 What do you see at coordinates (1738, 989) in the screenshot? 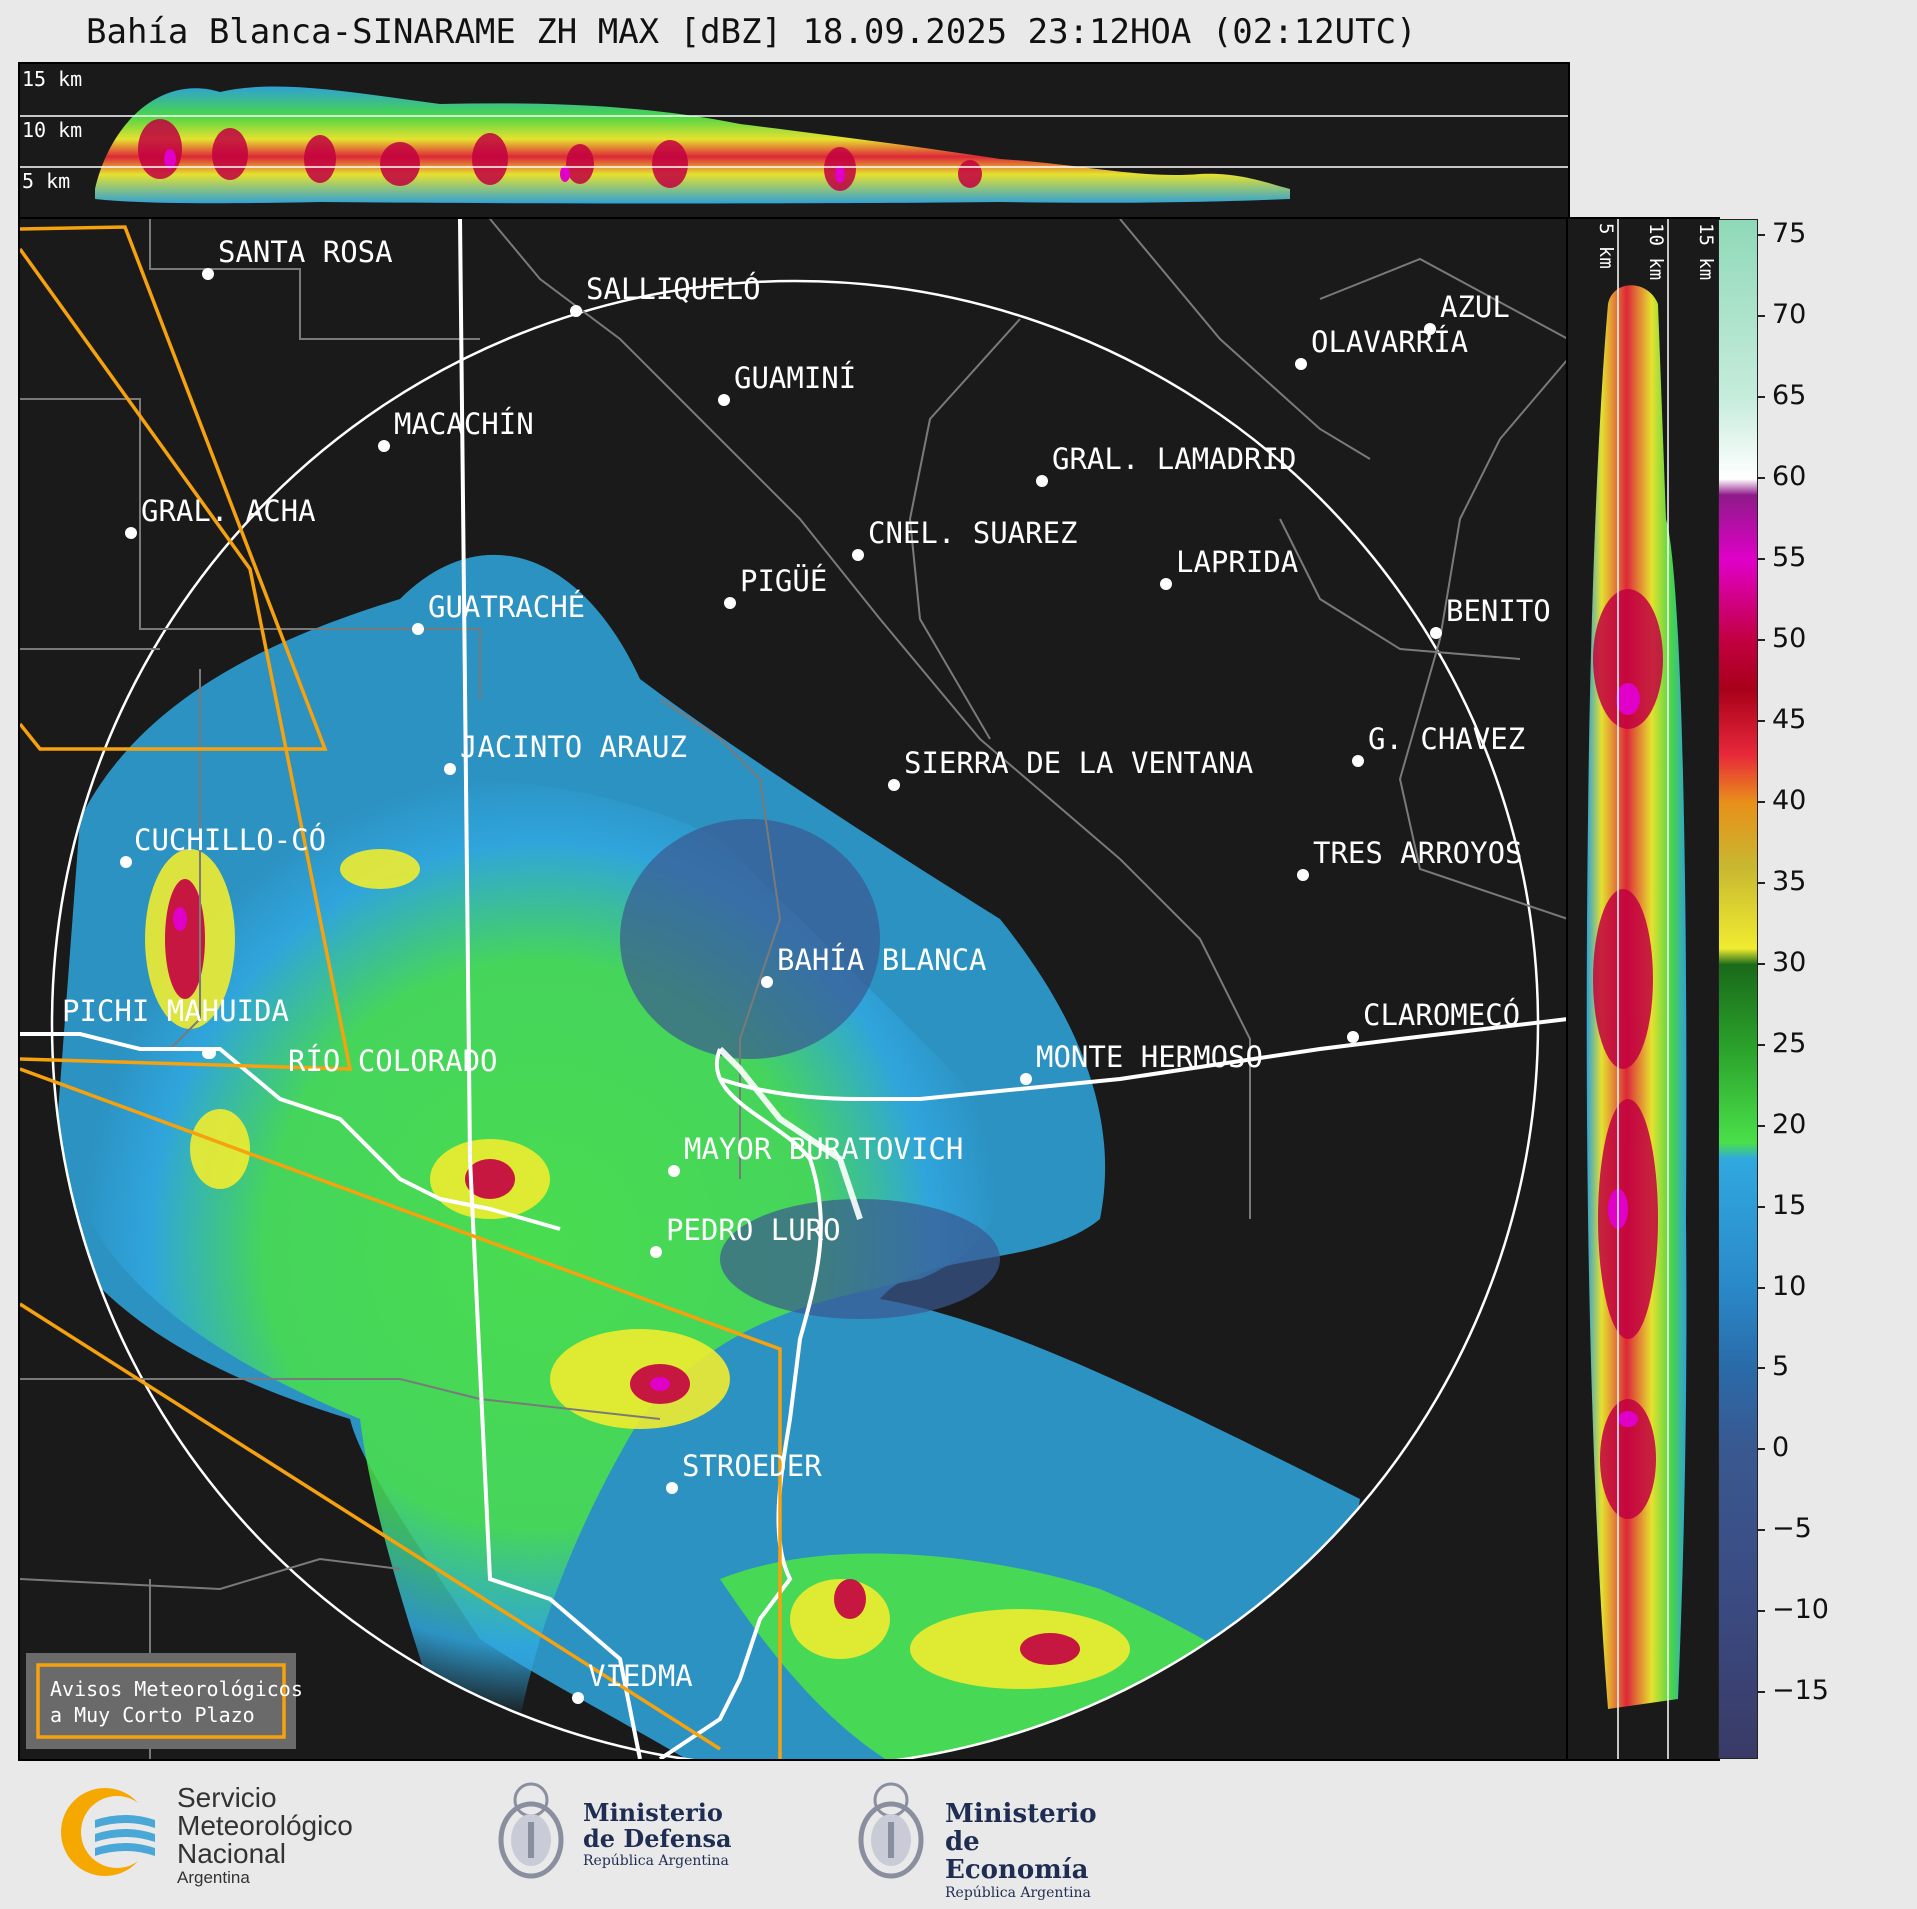
I see `dbz-colorbar` at bounding box center [1738, 989].